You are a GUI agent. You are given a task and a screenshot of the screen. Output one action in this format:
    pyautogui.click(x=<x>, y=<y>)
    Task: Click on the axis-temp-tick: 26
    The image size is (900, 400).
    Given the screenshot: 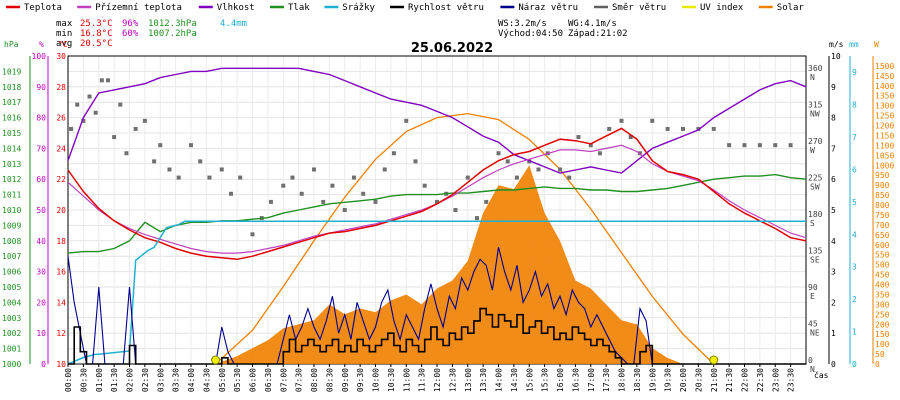 What is the action you would take?
    pyautogui.click(x=61, y=118)
    